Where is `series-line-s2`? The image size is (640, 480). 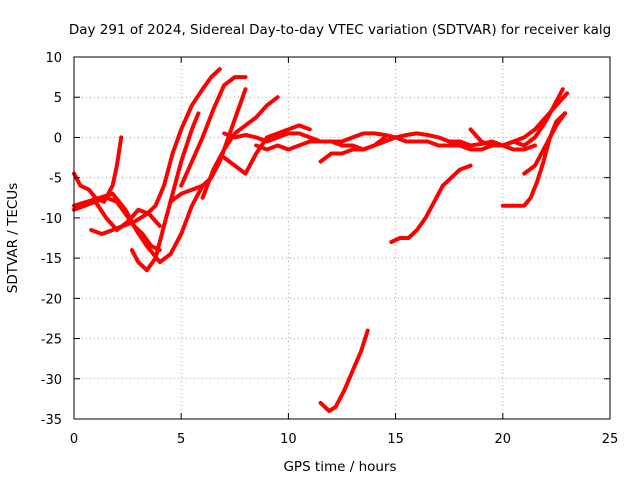 series-line-s2 is located at coordinates (117, 224).